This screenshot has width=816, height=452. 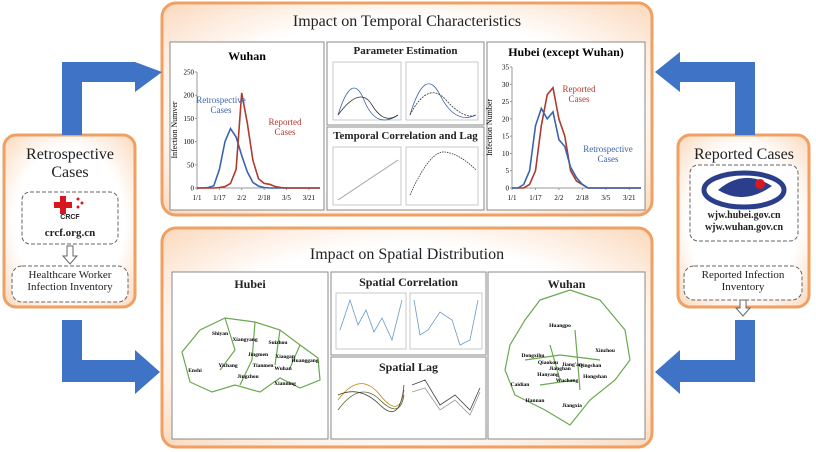 What do you see at coordinates (189, 73) in the screenshot?
I see `y-tick-label: 250` at bounding box center [189, 73].